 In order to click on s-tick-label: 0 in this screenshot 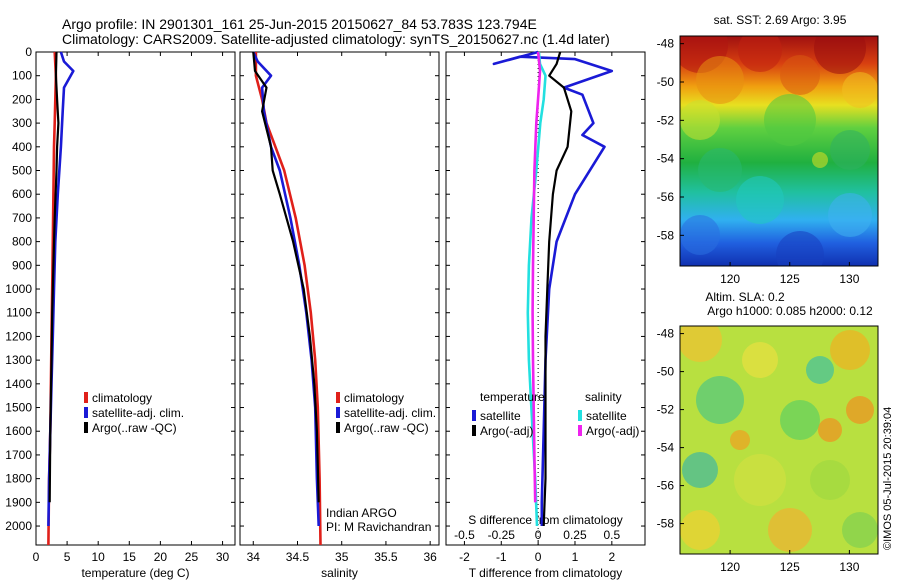, I will do `click(538, 535)`.